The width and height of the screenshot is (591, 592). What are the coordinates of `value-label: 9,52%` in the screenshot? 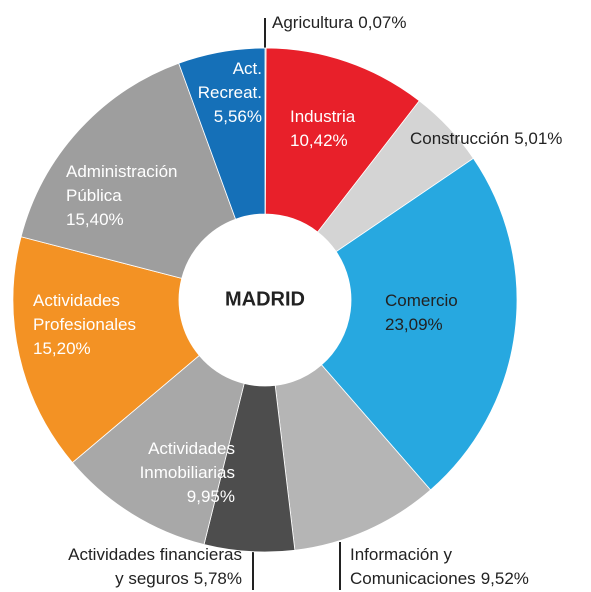 It's located at (505, 578).